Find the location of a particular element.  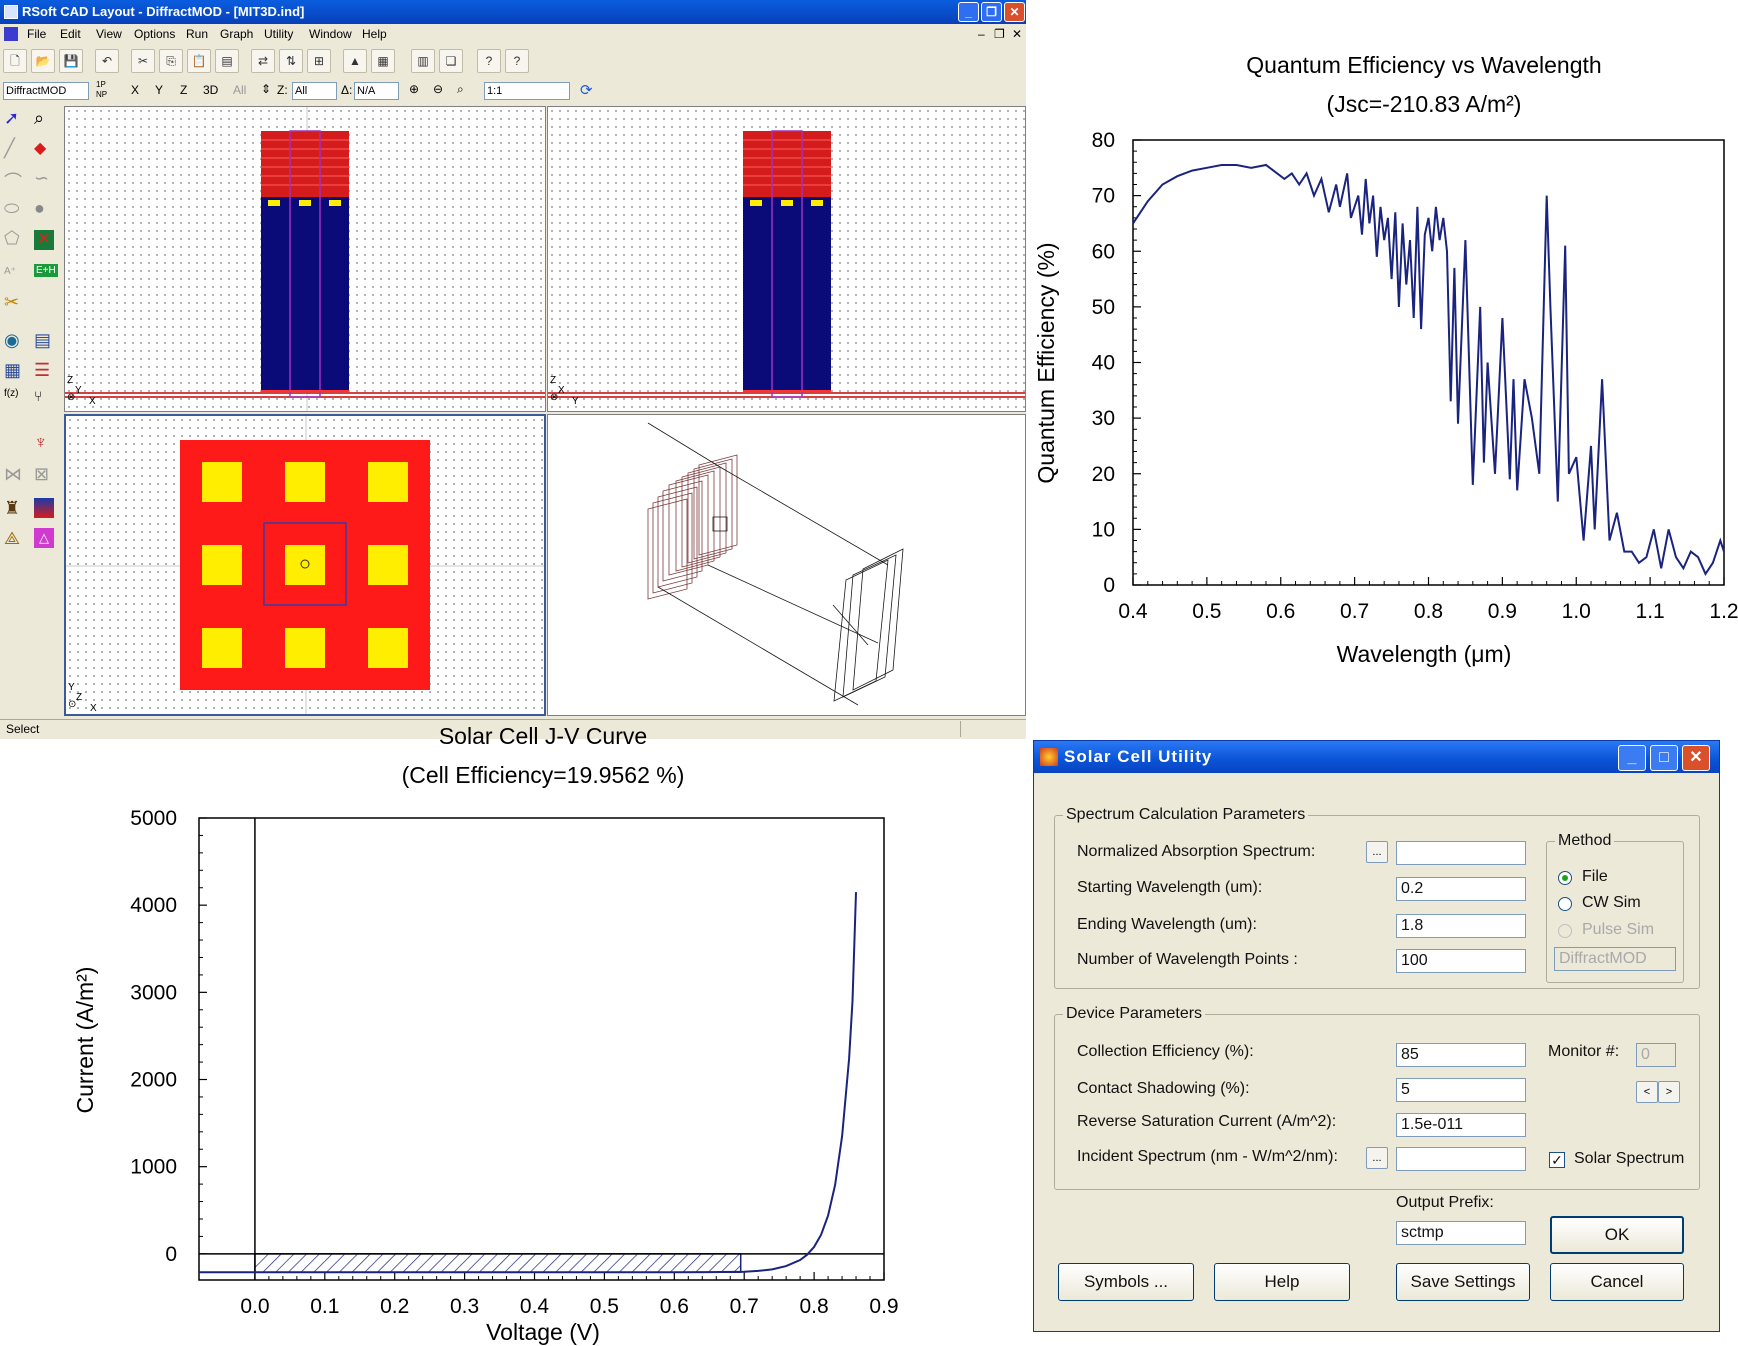

method-file-label: File is located at coordinates (1595, 876).